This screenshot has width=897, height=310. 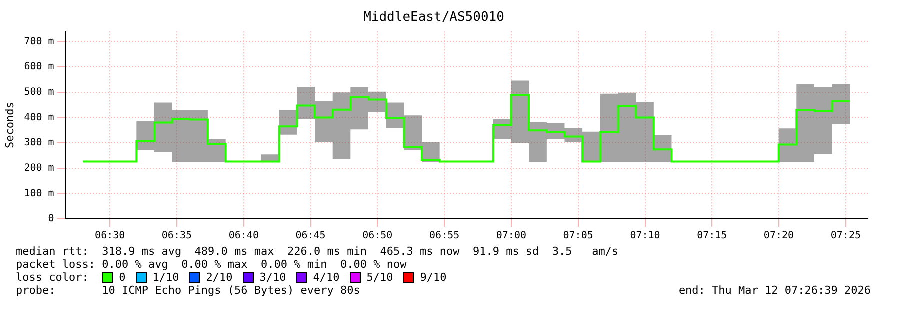 What do you see at coordinates (712, 236) in the screenshot?
I see `x-tick-label: 07:15` at bounding box center [712, 236].